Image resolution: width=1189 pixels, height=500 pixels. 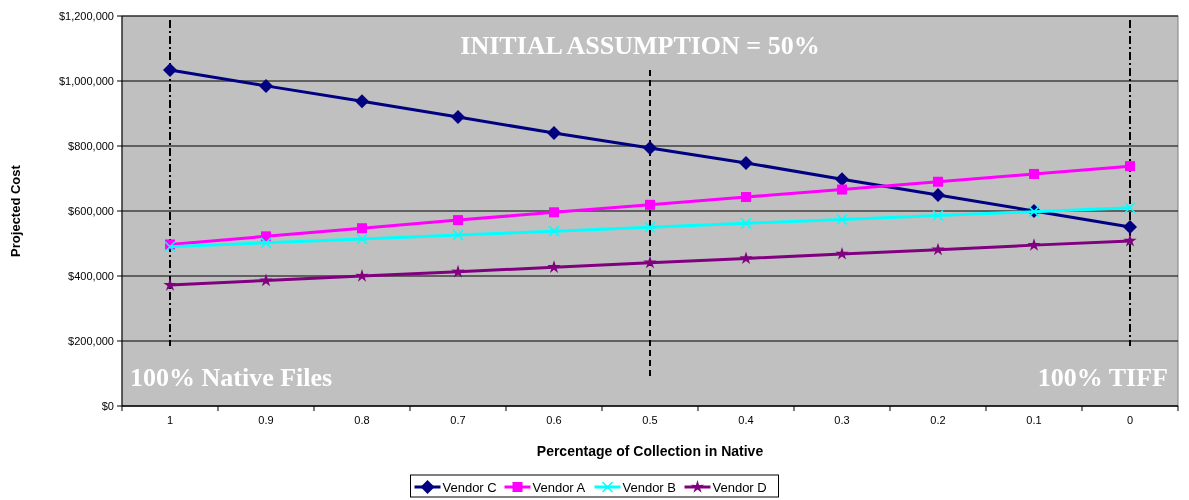 I want to click on x-tick-label: 0.3, so click(x=842, y=420).